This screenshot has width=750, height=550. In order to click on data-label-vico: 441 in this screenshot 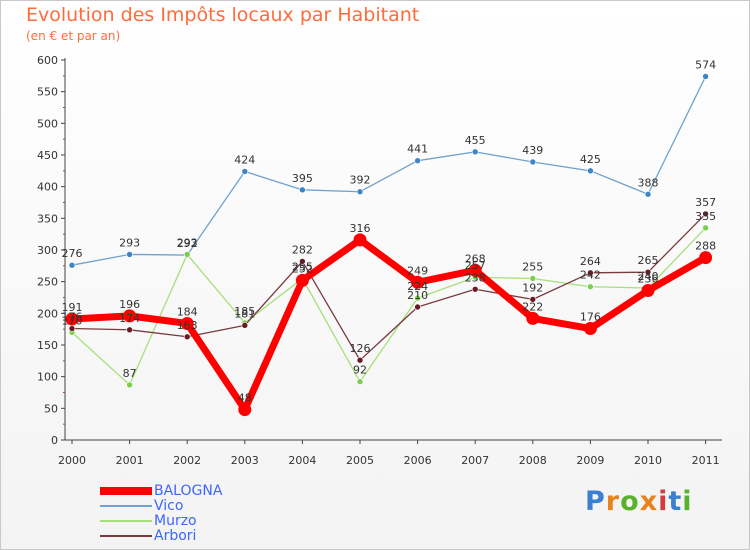, I will do `click(417, 149)`.